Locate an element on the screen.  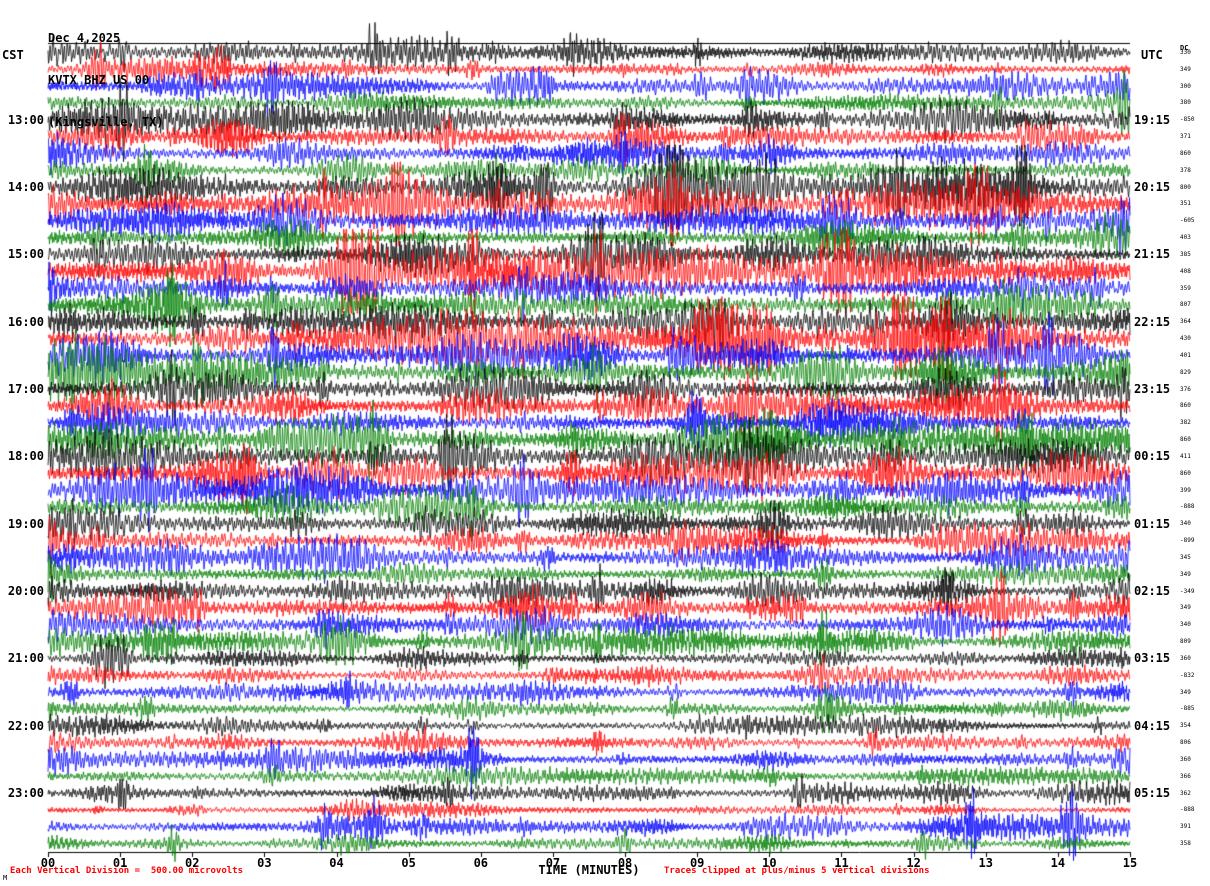
left-time-label: 17:00 is located at coordinates (25, 389).